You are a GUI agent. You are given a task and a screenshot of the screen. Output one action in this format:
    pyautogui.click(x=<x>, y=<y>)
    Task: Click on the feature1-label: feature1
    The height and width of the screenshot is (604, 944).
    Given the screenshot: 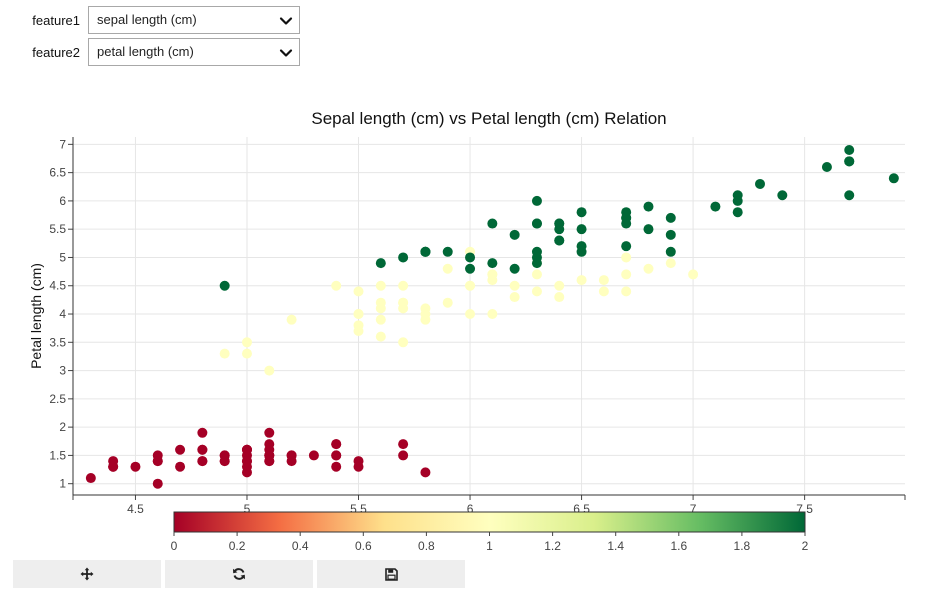 What is the action you would take?
    pyautogui.click(x=56, y=20)
    